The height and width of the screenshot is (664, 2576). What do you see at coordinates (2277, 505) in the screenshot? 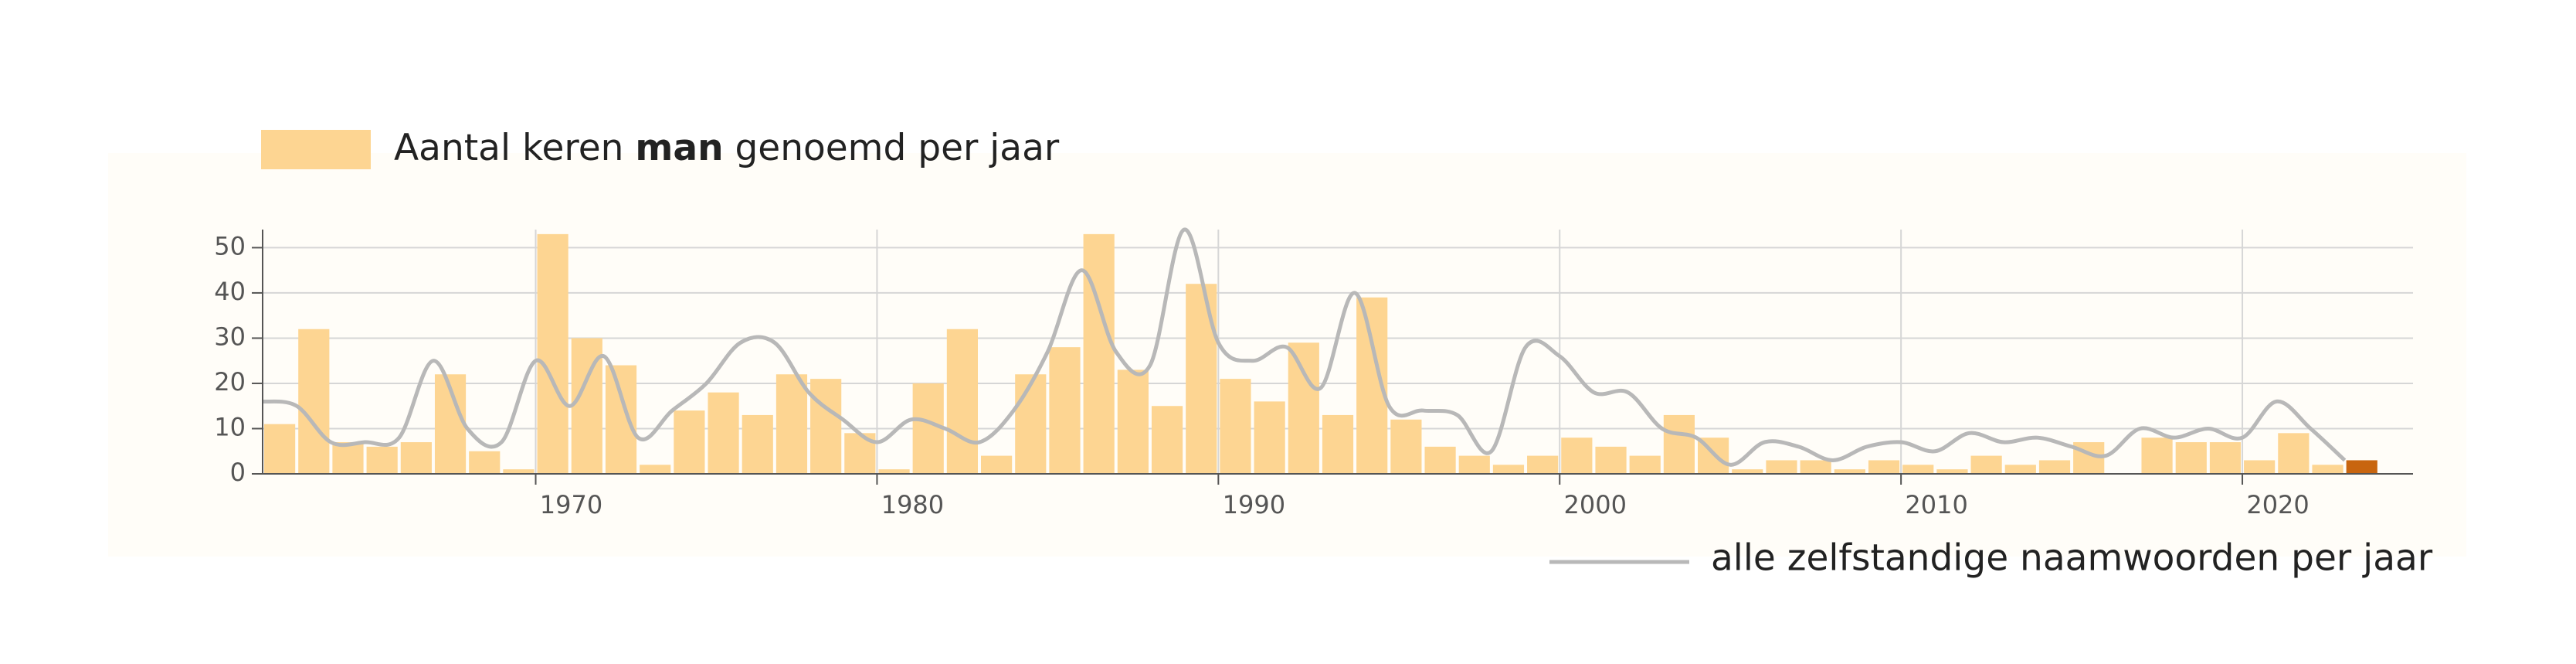
I see `x-tick-label: 2020` at bounding box center [2277, 505].